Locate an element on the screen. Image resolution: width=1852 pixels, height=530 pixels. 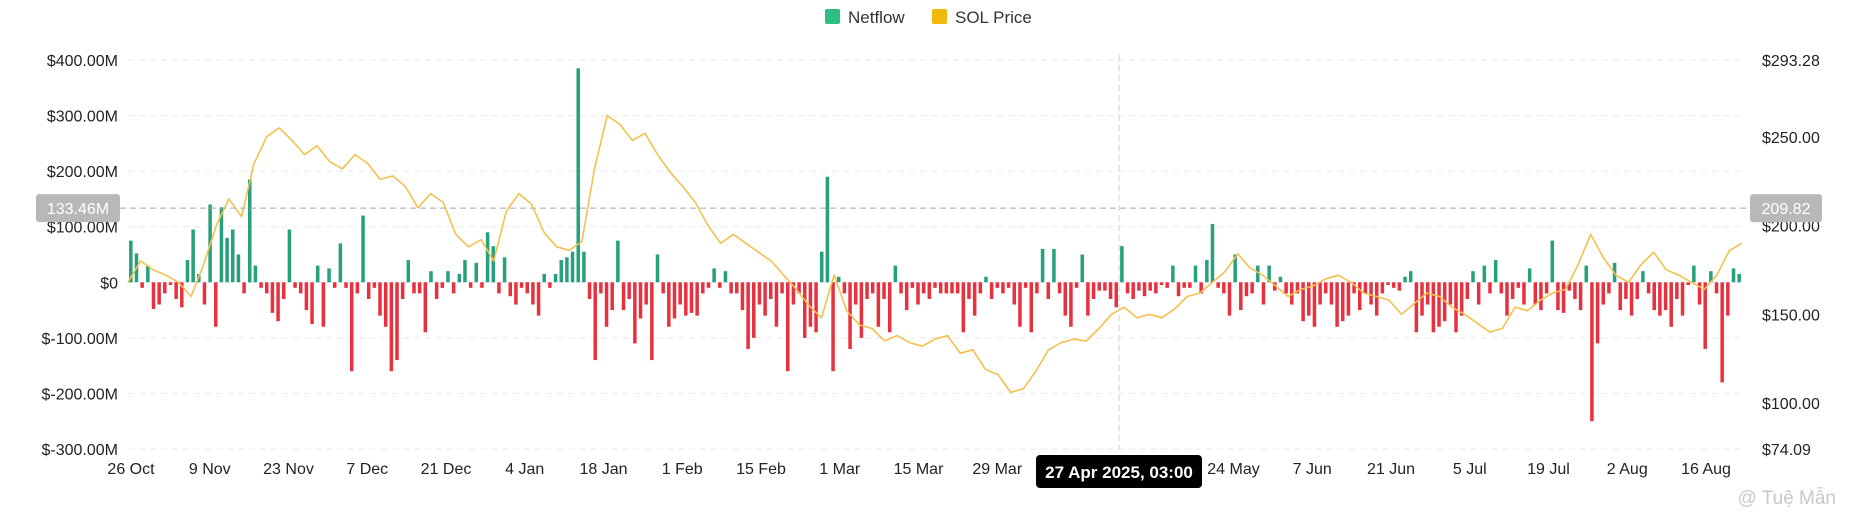
crosshair-date-label: 27 Apr 2025, 03:00 is located at coordinates (1119, 472).